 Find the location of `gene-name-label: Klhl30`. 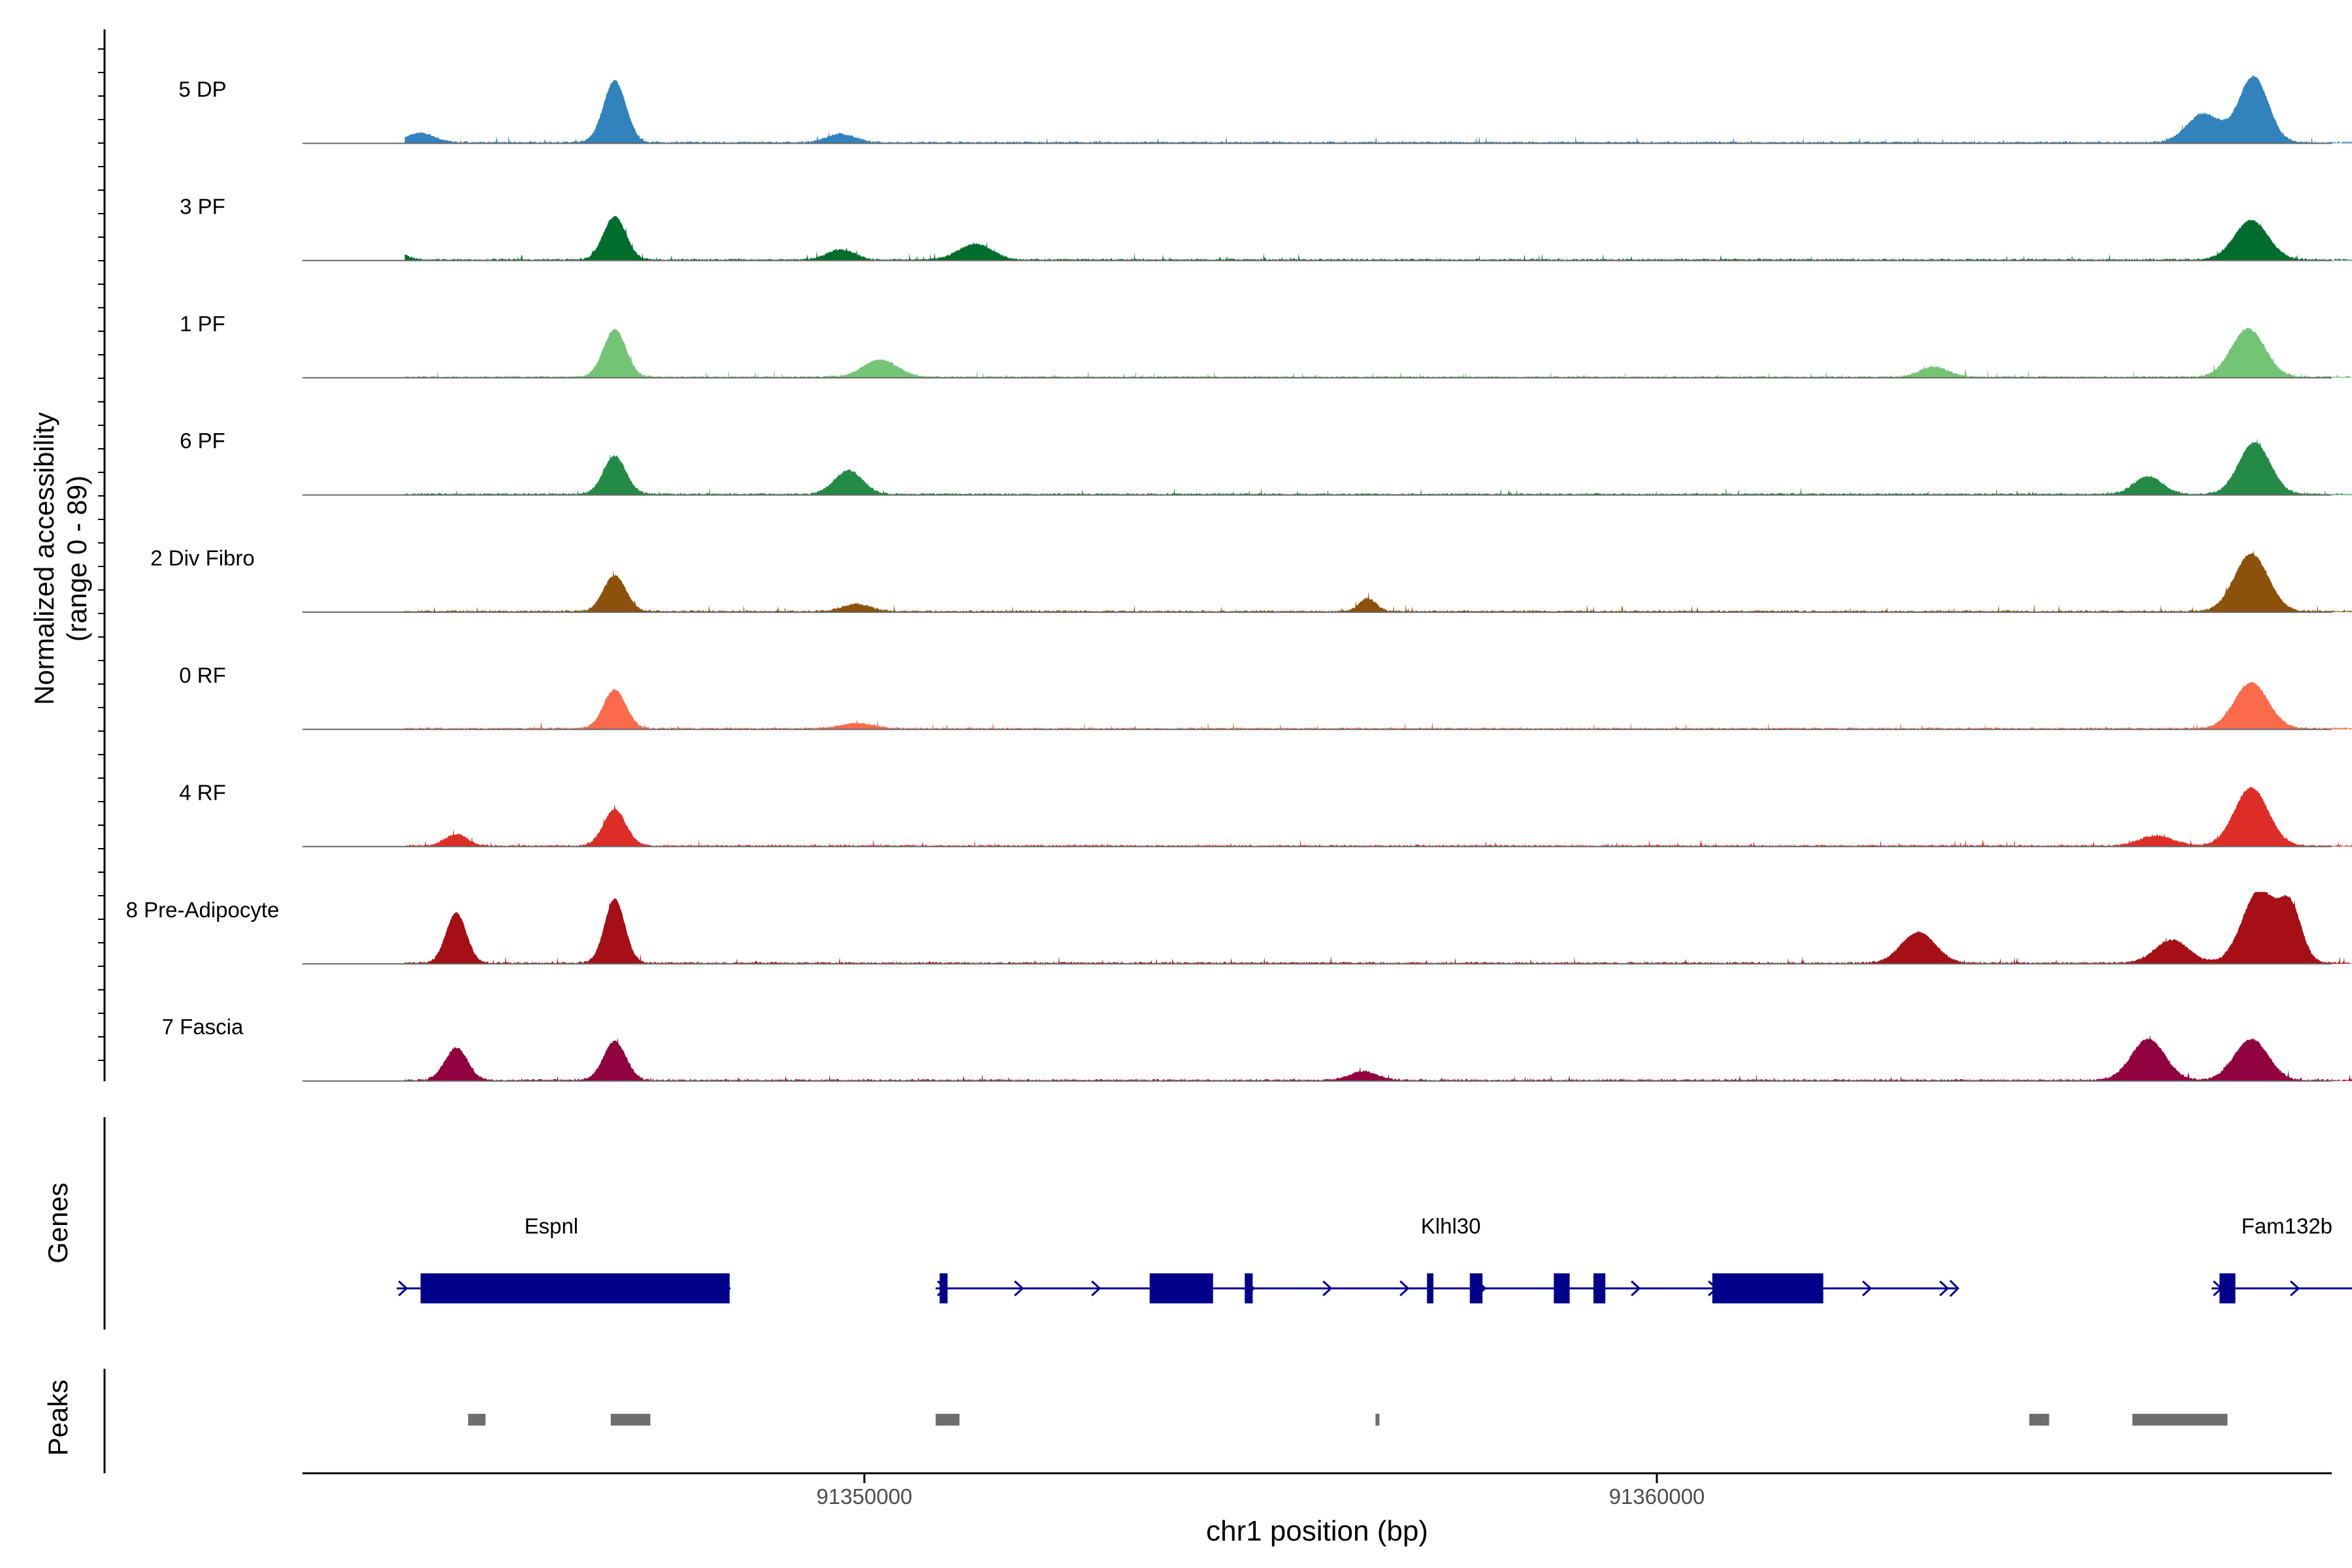

gene-name-label: Klhl30 is located at coordinates (1451, 1226).